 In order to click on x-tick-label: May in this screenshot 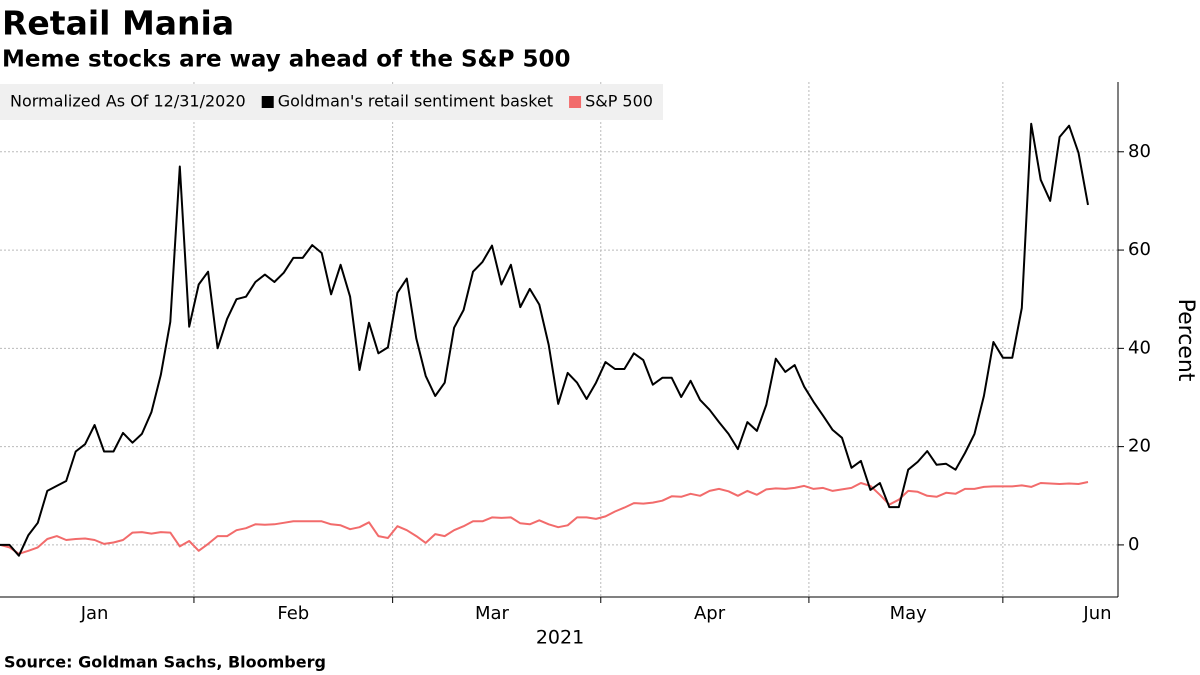, I will do `click(909, 613)`.